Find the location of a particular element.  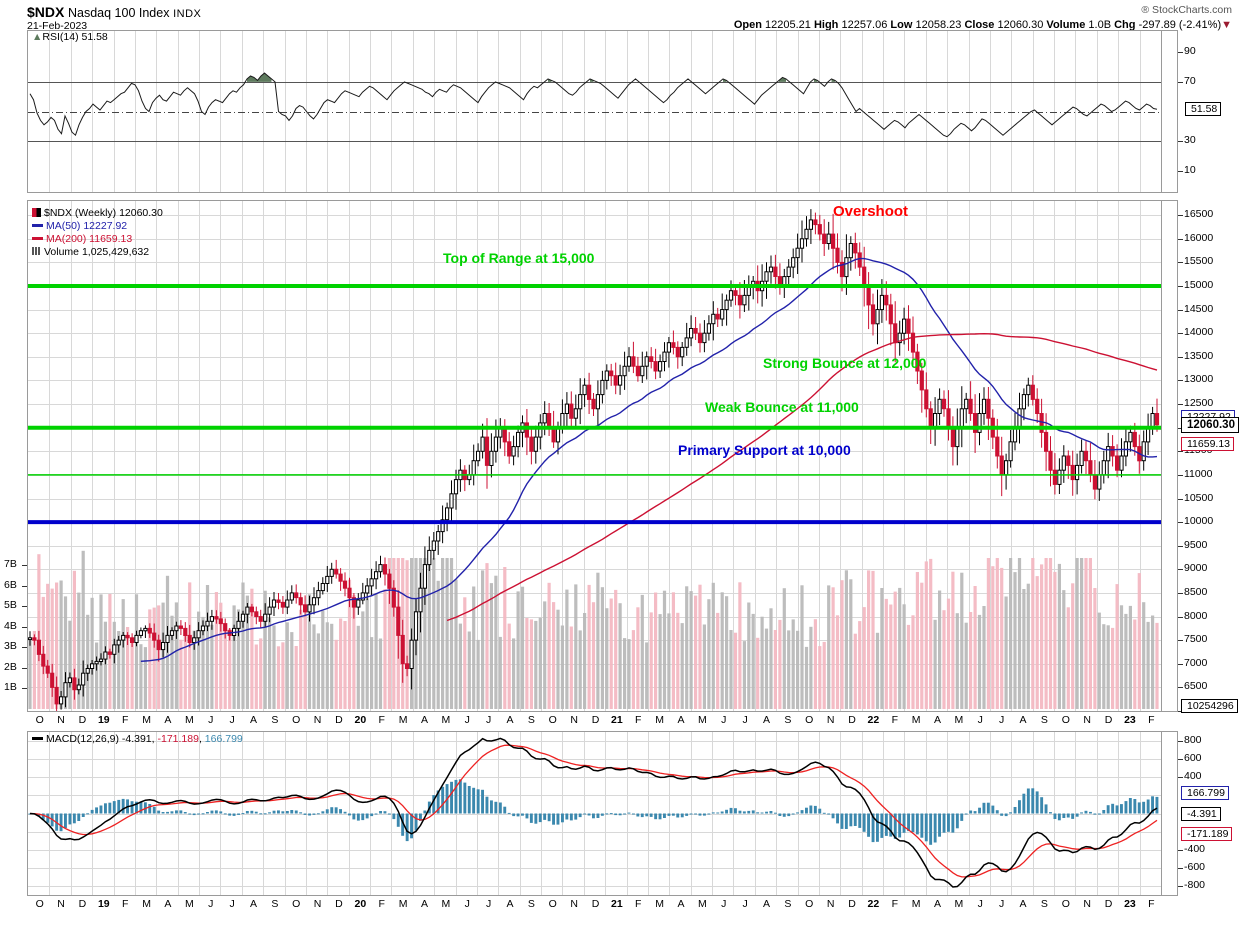

macd-tick-mark is located at coordinates (1180, 778).